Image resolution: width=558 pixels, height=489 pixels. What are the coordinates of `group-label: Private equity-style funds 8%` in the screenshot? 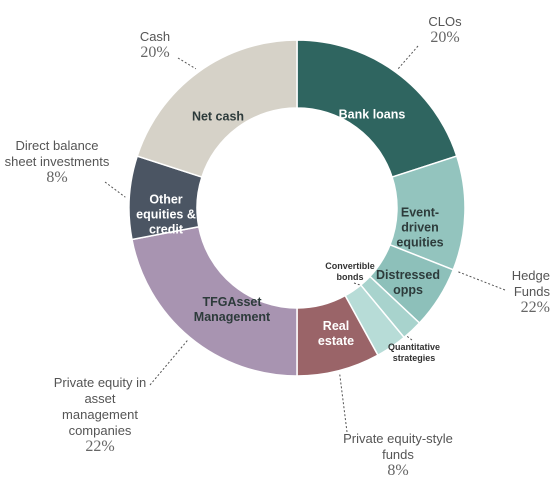 It's located at (398, 455).